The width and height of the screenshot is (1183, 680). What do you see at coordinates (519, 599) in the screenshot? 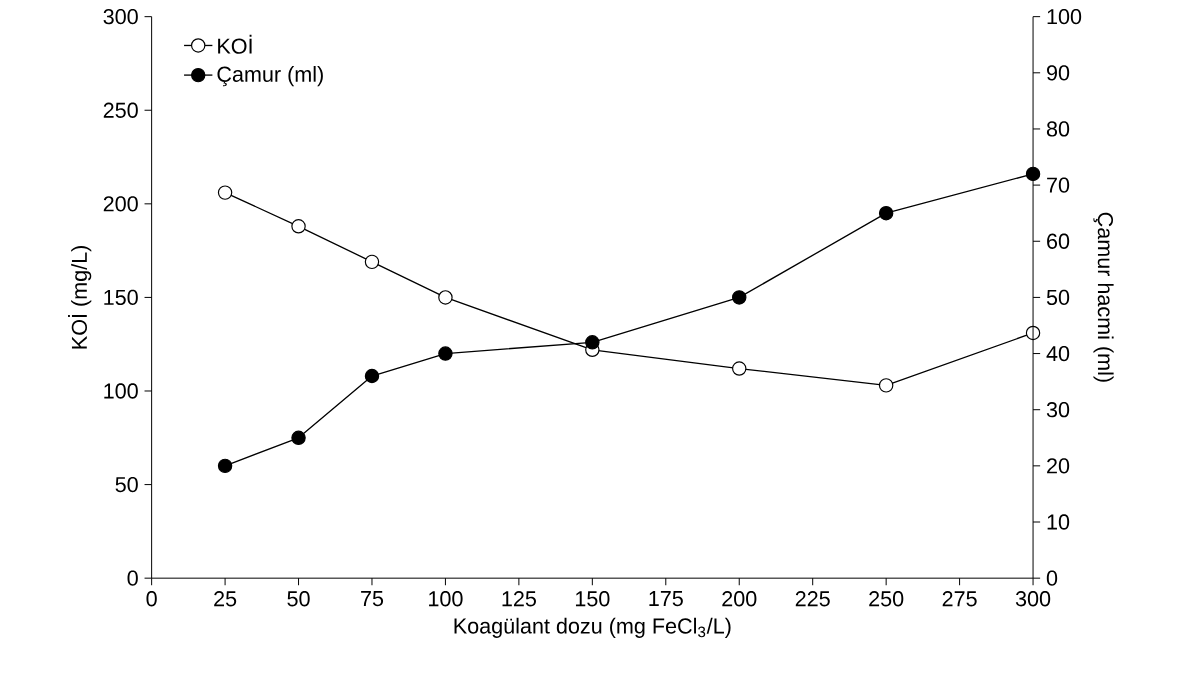
I see `x-tick-label: 125` at bounding box center [519, 599].